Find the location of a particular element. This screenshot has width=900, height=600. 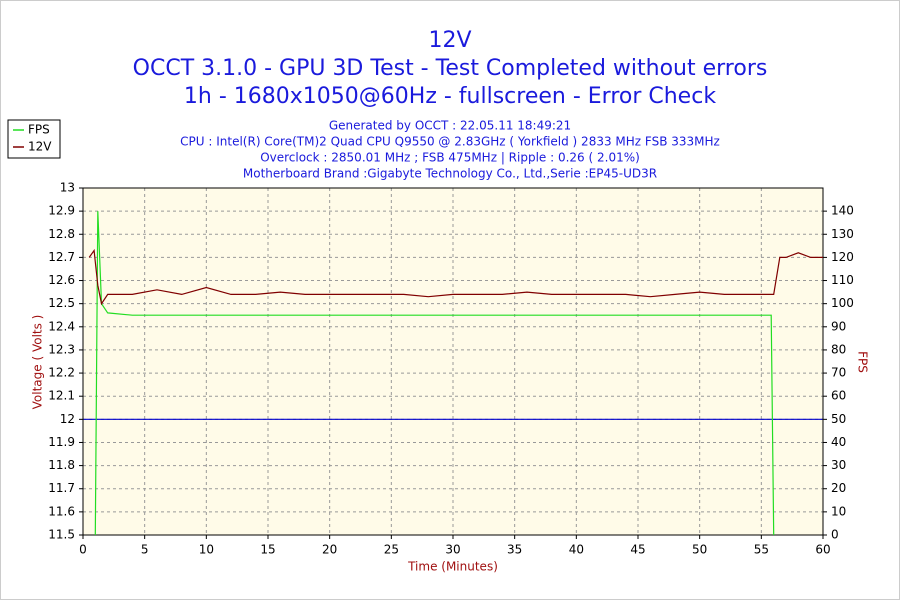

y-tick-label: 12.5 is located at coordinates (61, 303).